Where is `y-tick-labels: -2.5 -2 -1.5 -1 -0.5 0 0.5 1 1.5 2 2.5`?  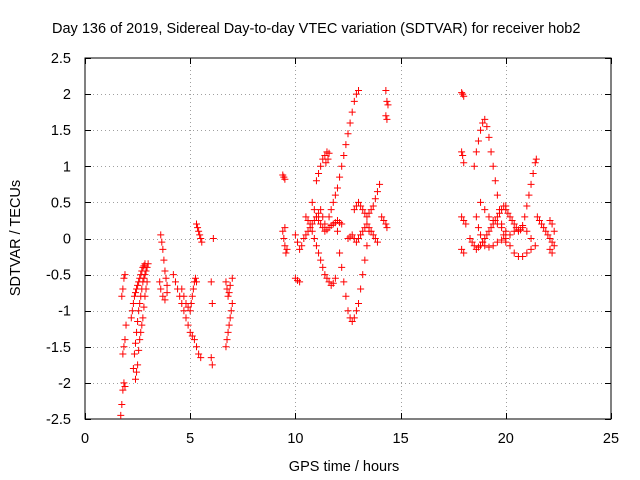
y-tick-labels: -2.5 -2 -1.5 -1 -0.5 0 0.5 1 1.5 2 2.5 is located at coordinates (58, 239).